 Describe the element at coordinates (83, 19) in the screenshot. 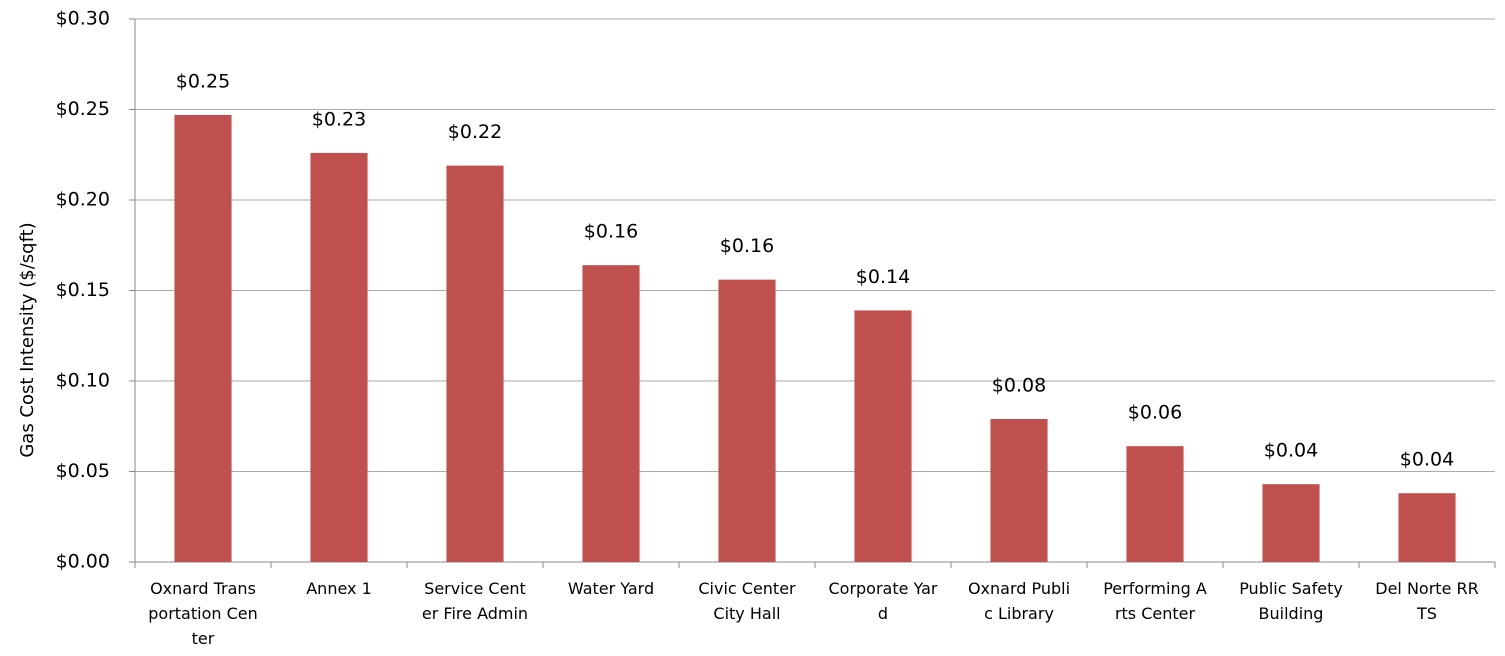

I see `y-tick-label: $0.30` at that location.